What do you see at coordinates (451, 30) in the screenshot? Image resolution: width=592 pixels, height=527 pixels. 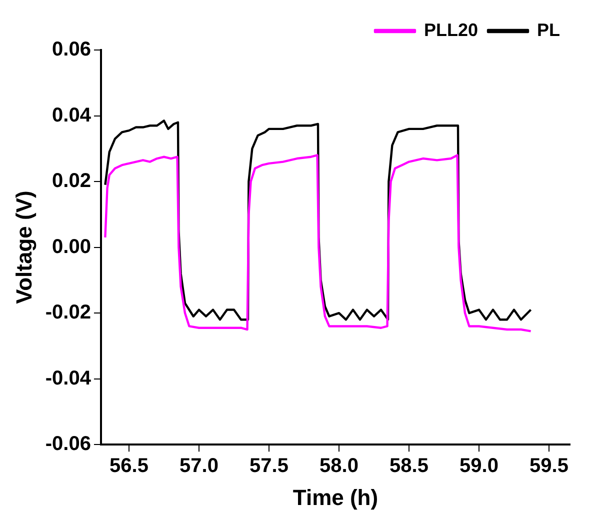 I see `legend-label: PLL20` at bounding box center [451, 30].